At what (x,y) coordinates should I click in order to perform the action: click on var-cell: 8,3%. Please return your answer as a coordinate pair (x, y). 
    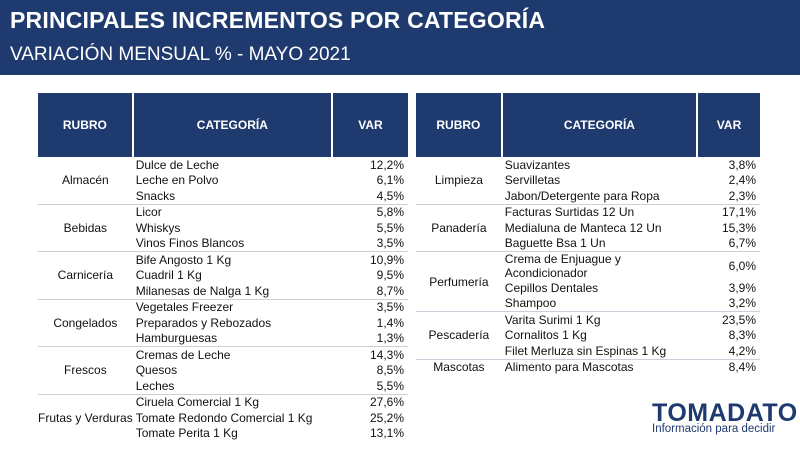
    Looking at the image, I should click on (728, 335).